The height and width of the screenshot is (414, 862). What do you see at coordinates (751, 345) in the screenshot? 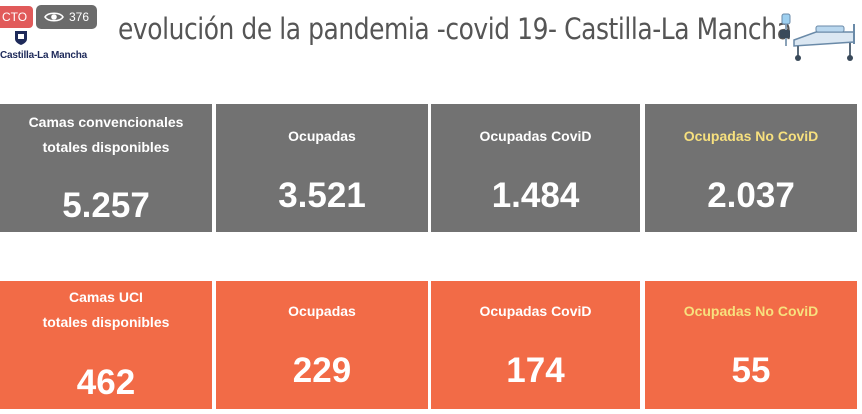
I see `icu-occupied-non-covid-card: Ocupadas No CoviD 55` at bounding box center [751, 345].